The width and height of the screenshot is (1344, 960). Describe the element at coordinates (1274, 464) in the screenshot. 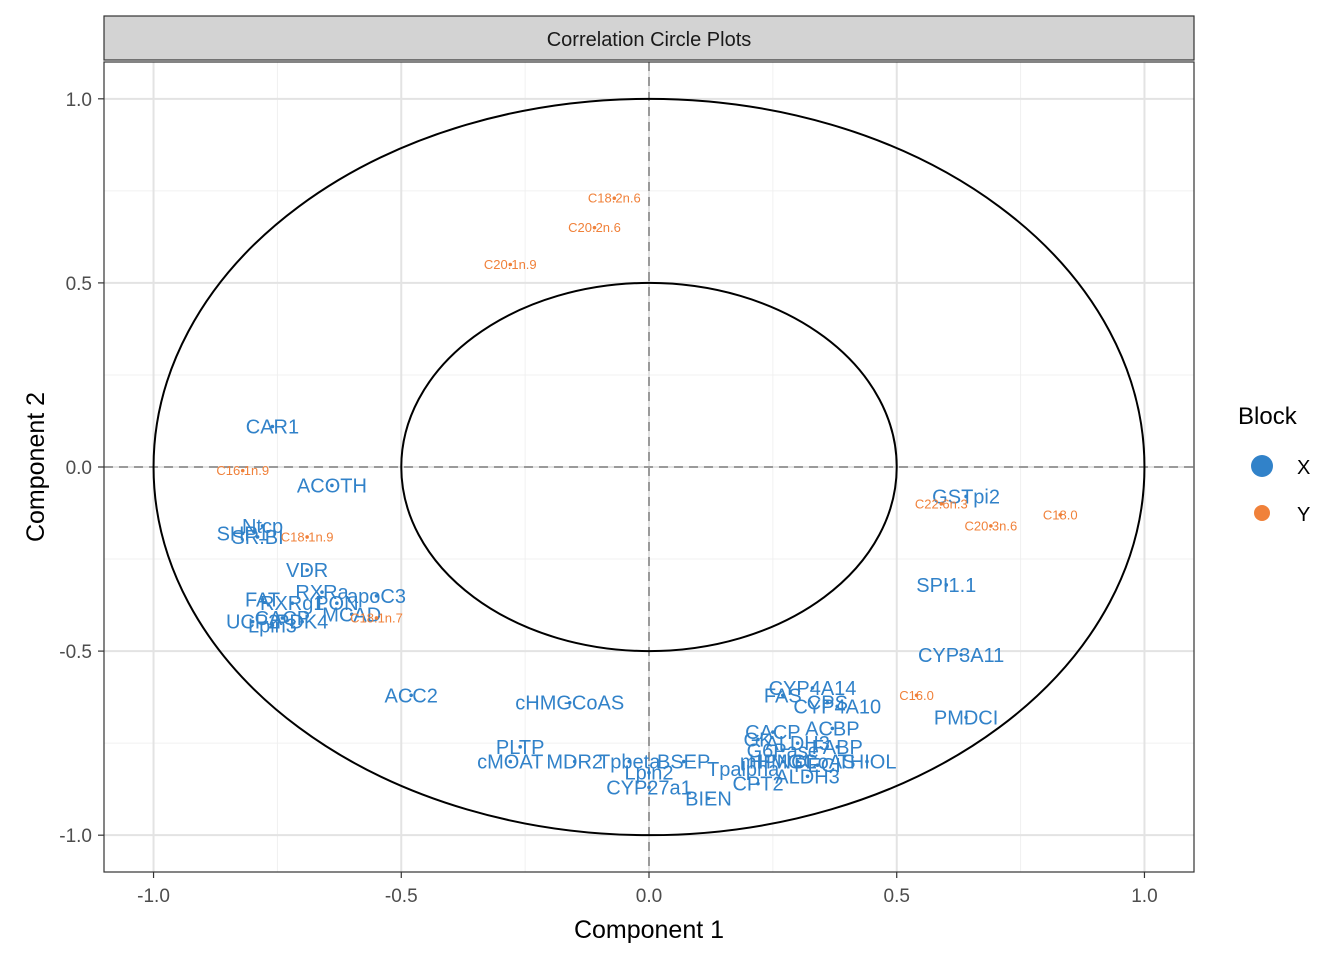

I see `legend: Block X Y` at that location.